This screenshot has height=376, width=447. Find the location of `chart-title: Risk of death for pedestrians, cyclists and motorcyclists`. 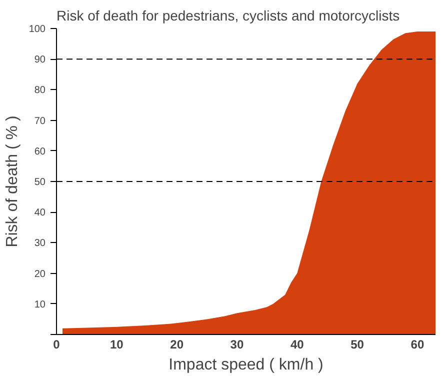

chart-title: Risk of death for pedestrians, cyclists and motorcyclists is located at coordinates (228, 16).